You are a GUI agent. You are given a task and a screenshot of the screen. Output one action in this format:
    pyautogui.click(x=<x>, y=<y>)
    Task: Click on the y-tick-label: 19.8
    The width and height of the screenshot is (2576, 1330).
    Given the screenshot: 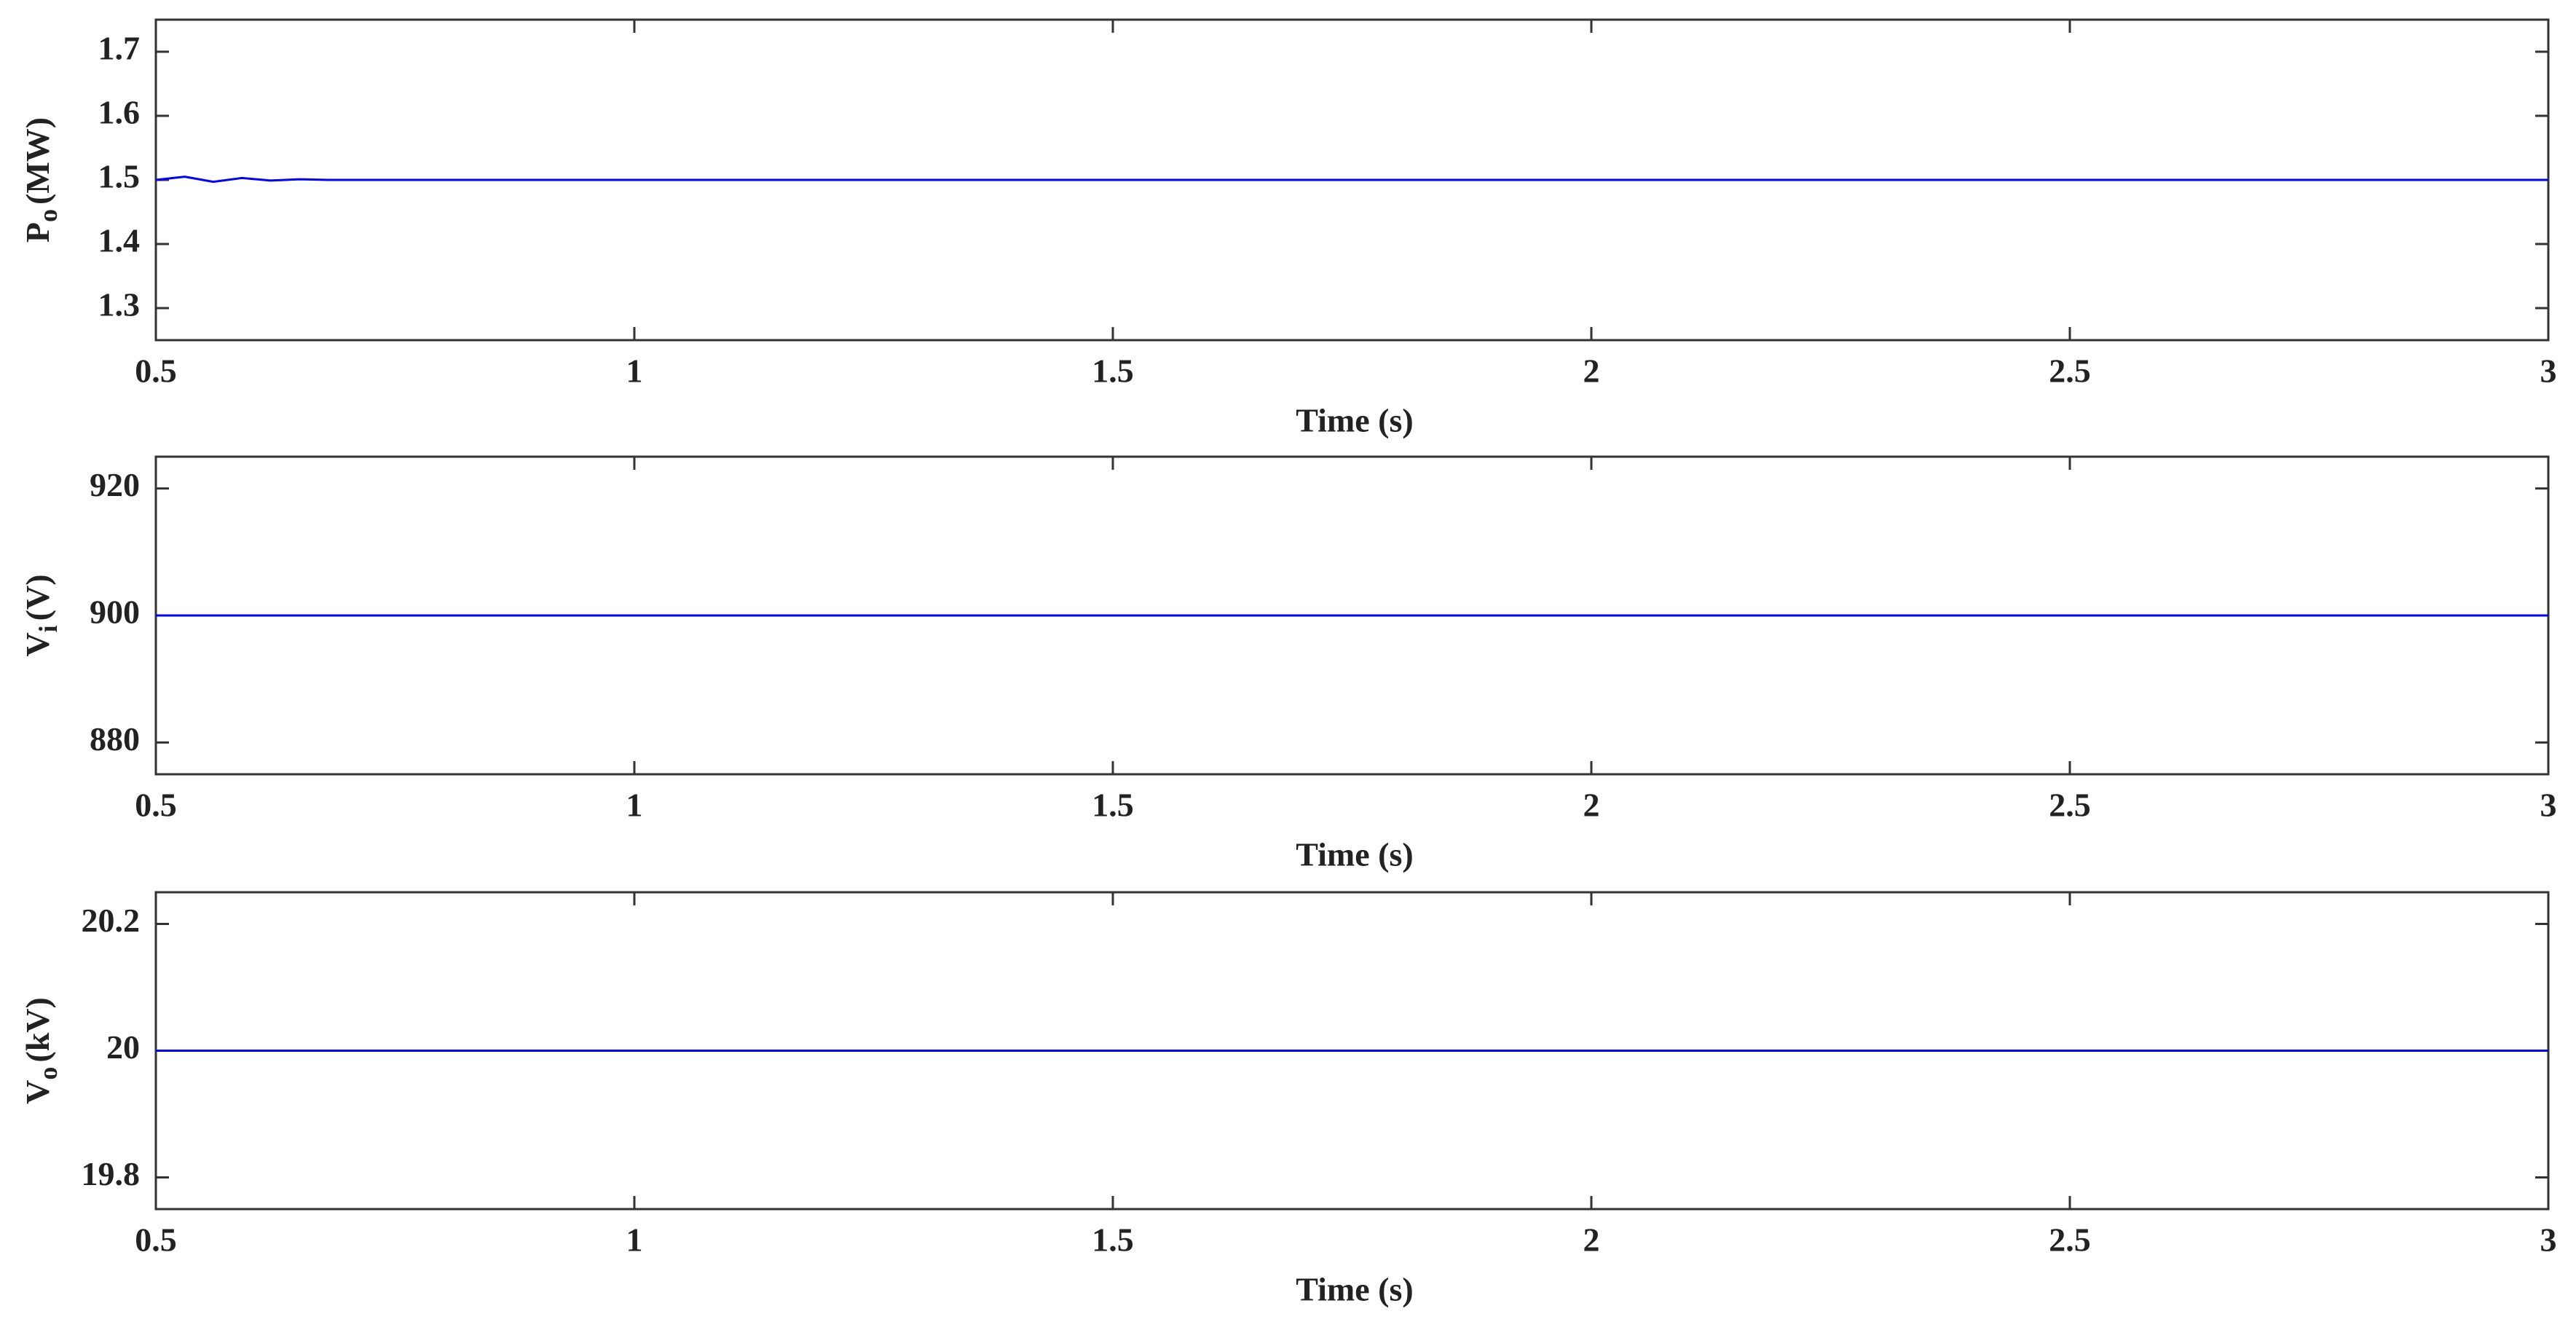 What is the action you would take?
    pyautogui.click(x=111, y=1173)
    